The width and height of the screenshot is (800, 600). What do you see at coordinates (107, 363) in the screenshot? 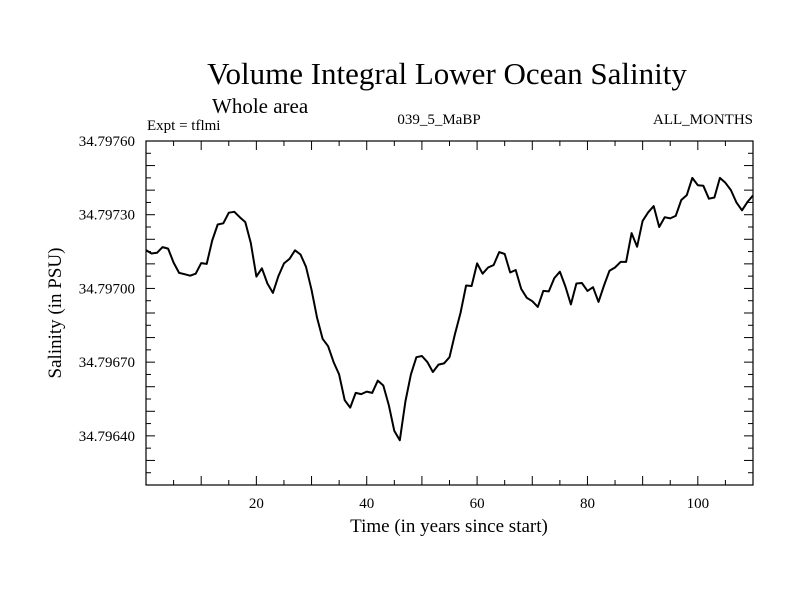
I see `y-tick-label: 34.79670` at bounding box center [107, 363].